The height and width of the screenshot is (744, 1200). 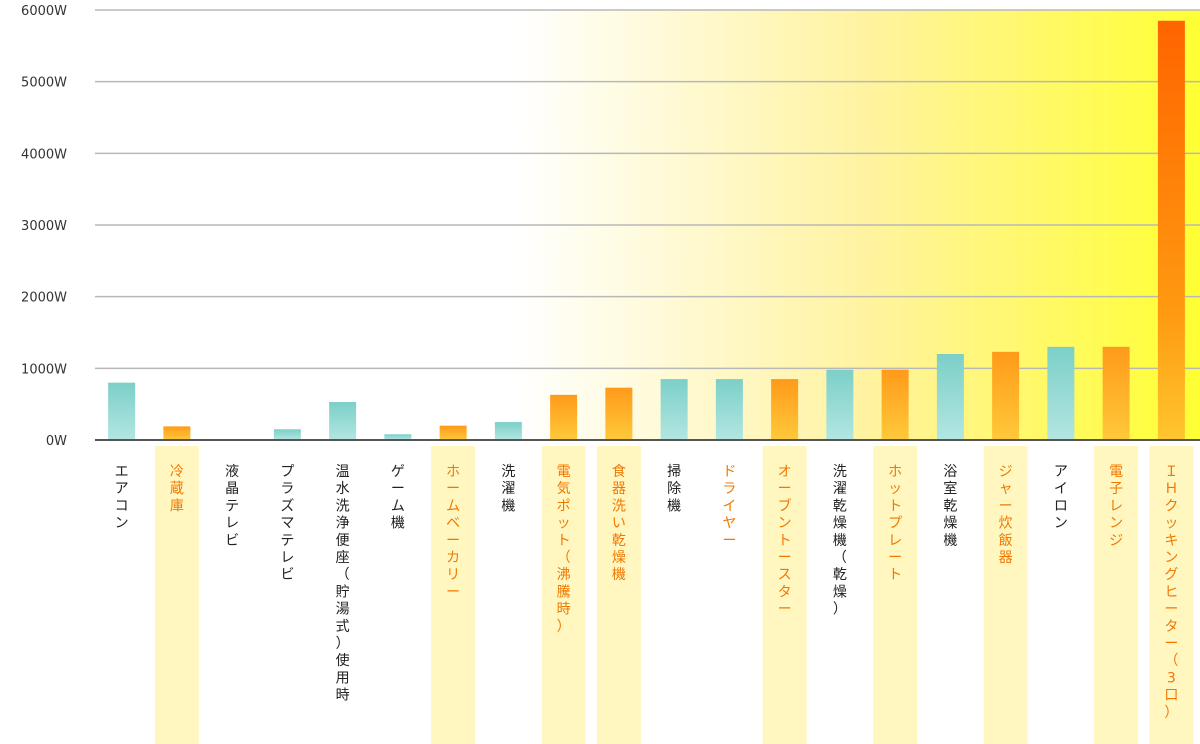 I want to click on y-tick-label: 4000W, so click(x=44, y=154).